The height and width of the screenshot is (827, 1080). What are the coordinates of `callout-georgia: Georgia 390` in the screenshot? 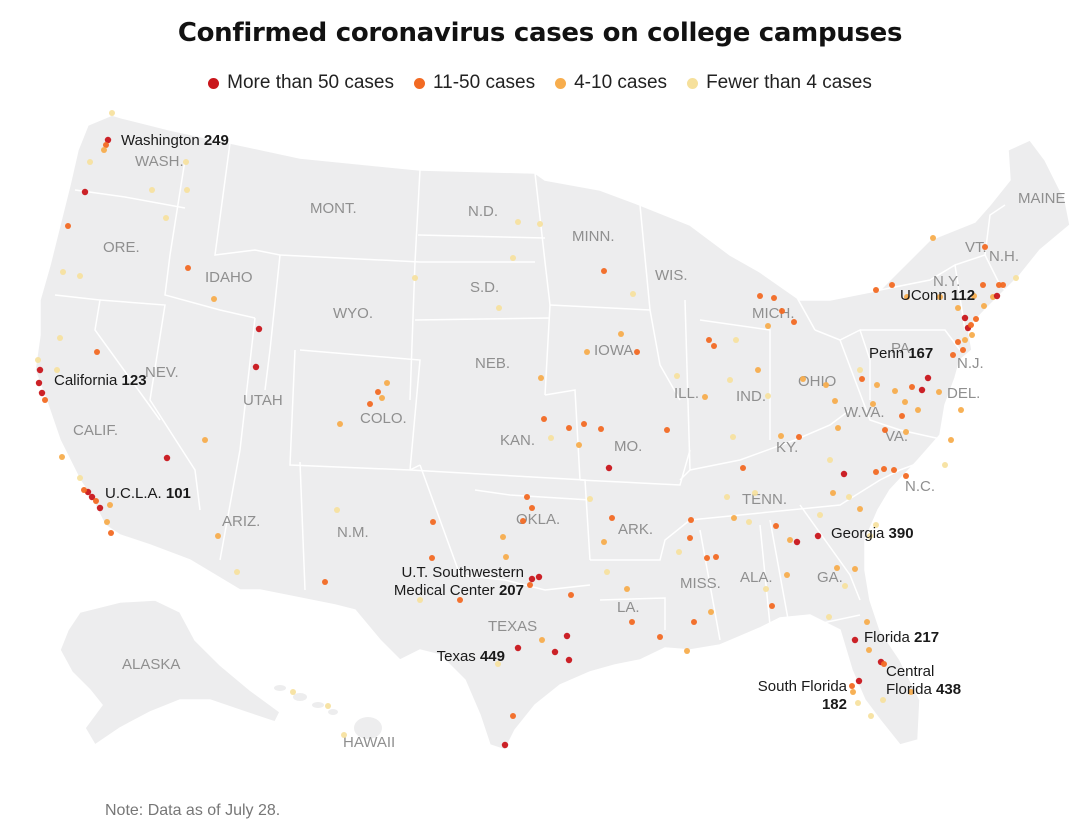 It's located at (872, 533).